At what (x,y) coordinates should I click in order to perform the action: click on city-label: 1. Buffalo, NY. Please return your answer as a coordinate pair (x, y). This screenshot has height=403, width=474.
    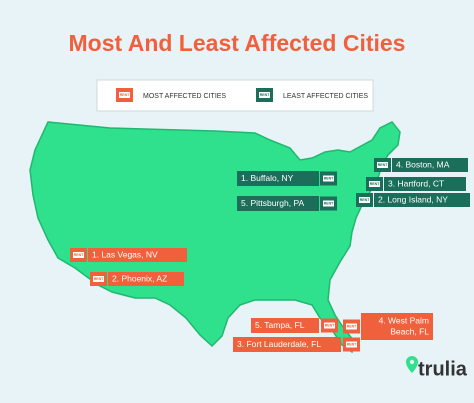
    Looking at the image, I should click on (278, 178).